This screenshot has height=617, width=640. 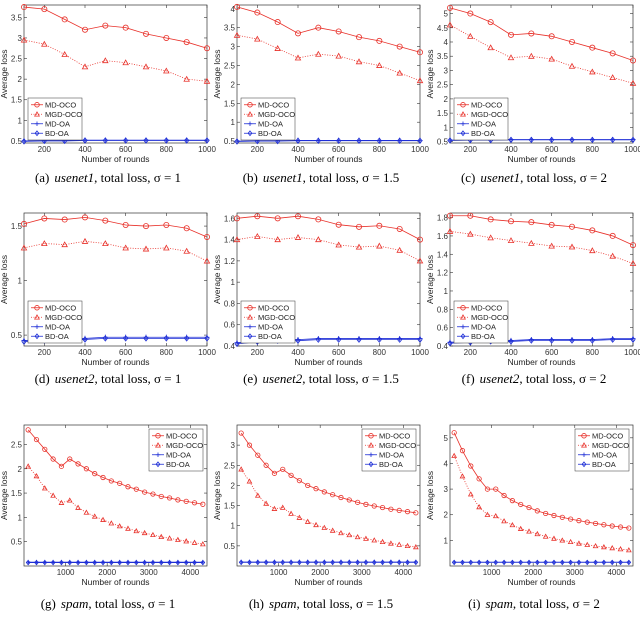 What do you see at coordinates (468, 378) in the screenshot?
I see `caption-label: (f)` at bounding box center [468, 378].